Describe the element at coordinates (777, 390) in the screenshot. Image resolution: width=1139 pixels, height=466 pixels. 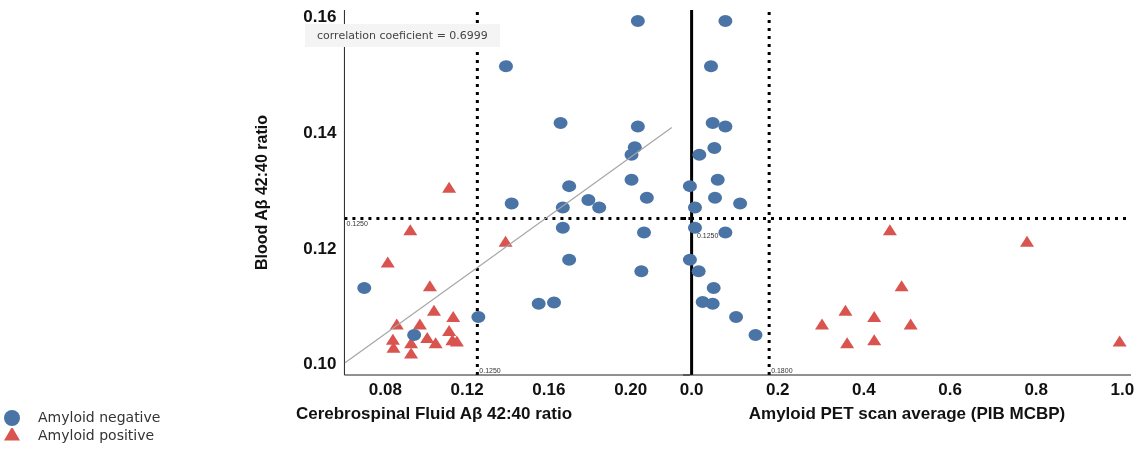
I see `x-tick-label: 0.2` at that location.